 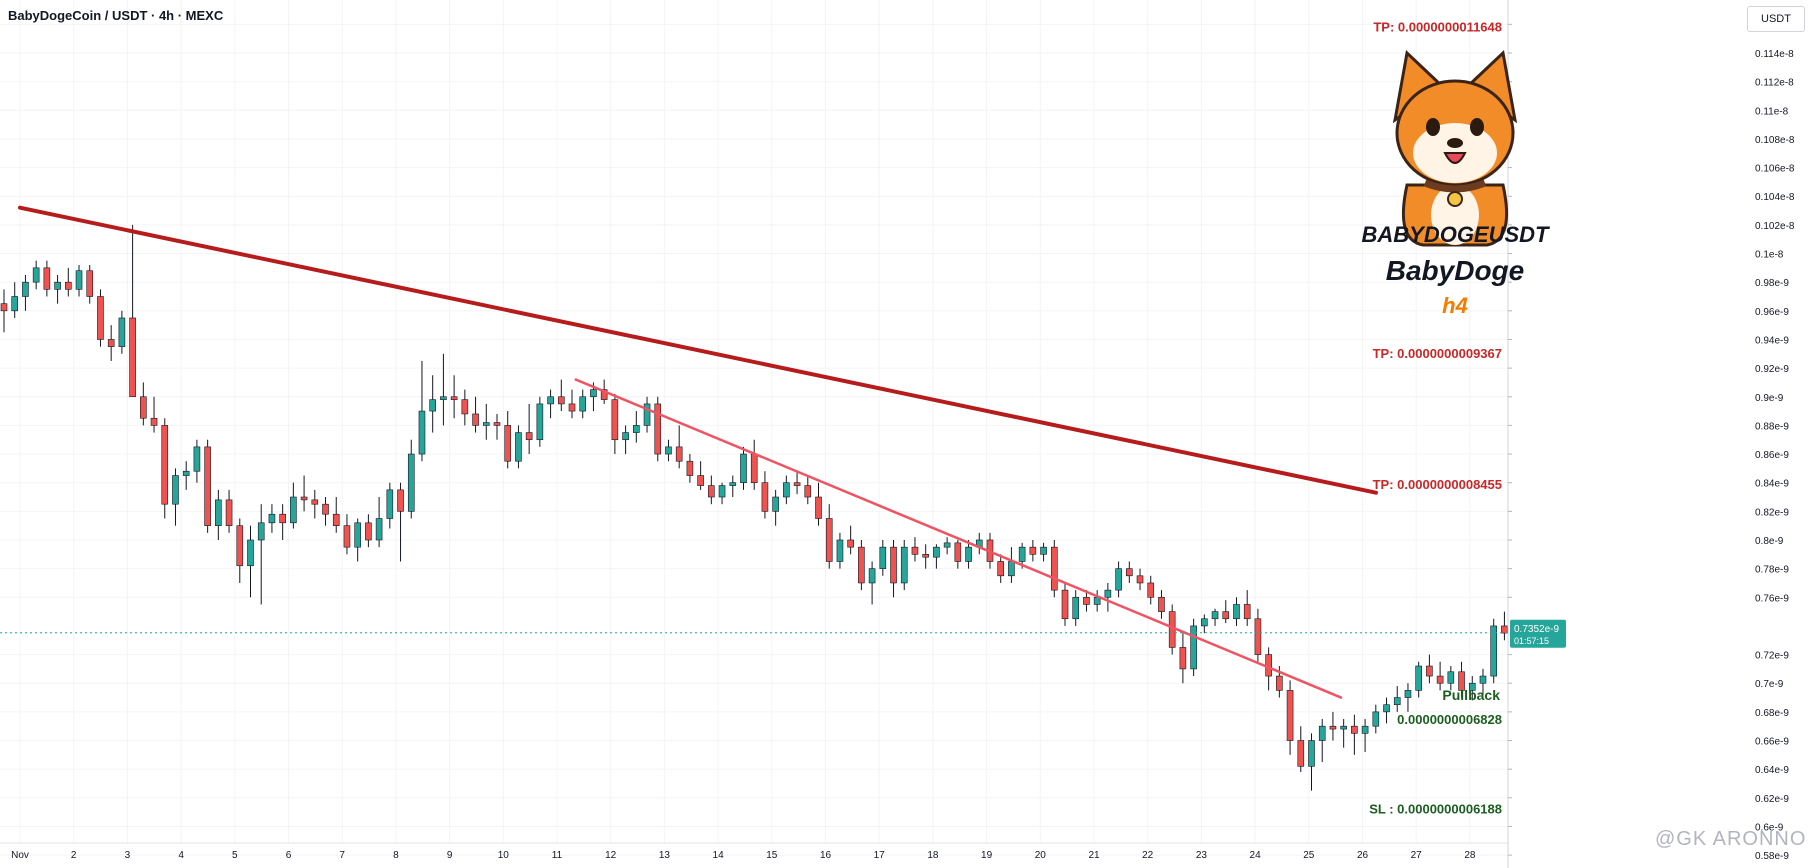 What do you see at coordinates (1772, 713) in the screenshot?
I see `price-tick-label: 0.68e-9` at bounding box center [1772, 713].